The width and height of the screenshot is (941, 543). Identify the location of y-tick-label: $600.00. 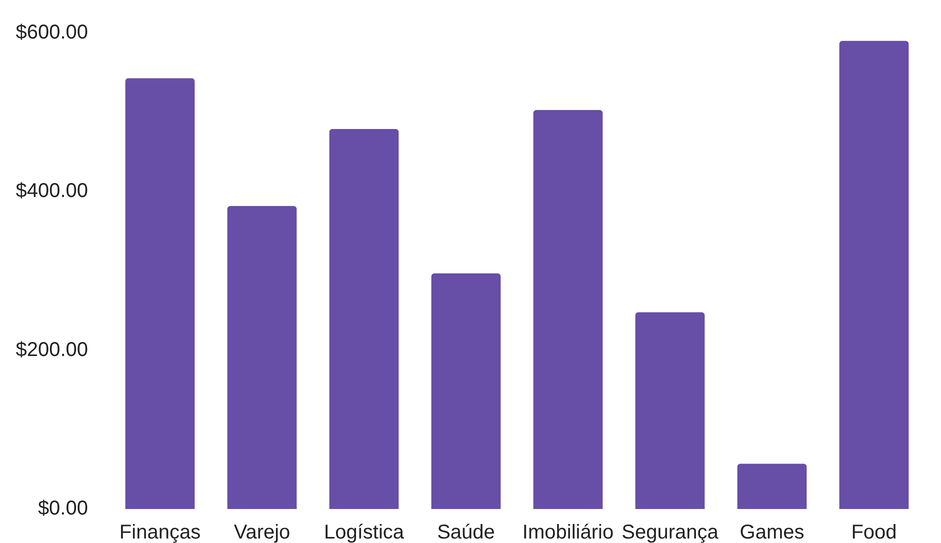
(52, 33).